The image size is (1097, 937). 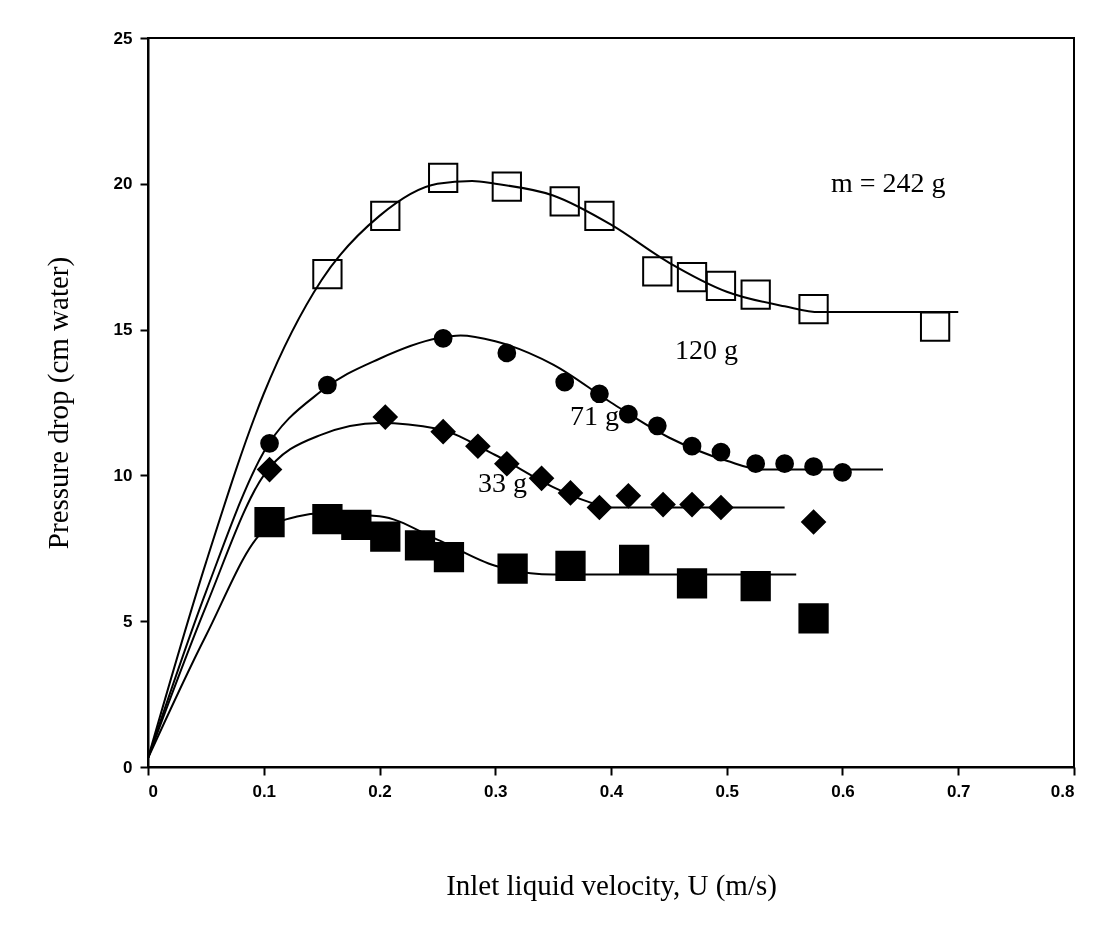 I want to click on x-tick-label: 0.2, so click(x=380, y=791).